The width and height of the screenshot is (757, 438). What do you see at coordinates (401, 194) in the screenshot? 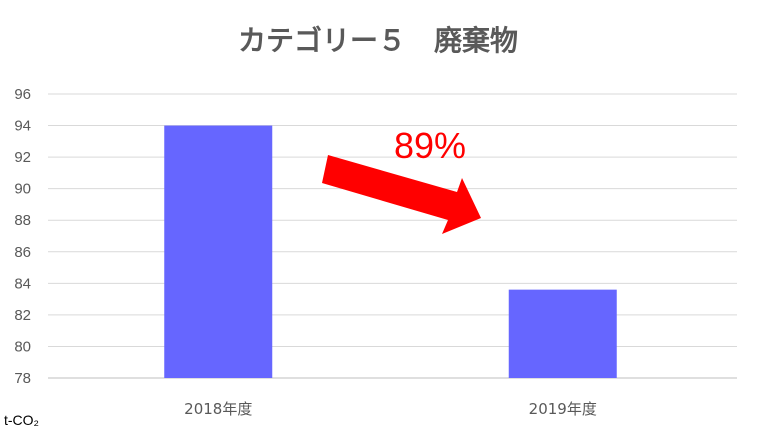
I see `decrease-arrow` at bounding box center [401, 194].